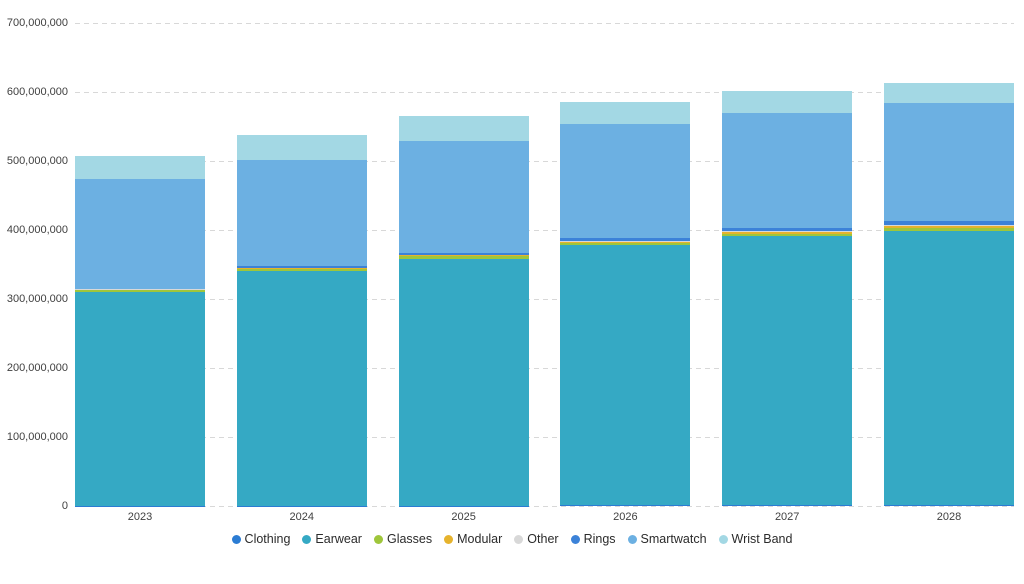 This screenshot has height=584, width=1024. I want to click on y-axis-tick-label: 700,000,000, so click(37, 23).